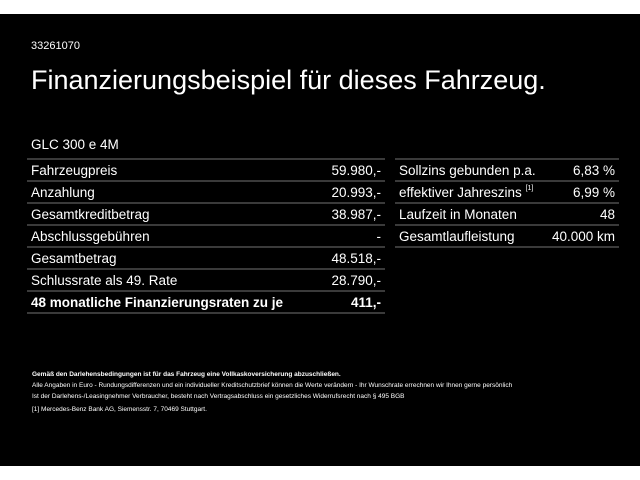 This screenshot has width=640, height=480. Describe the element at coordinates (582, 213) in the screenshot. I see `row-value: 48` at that location.